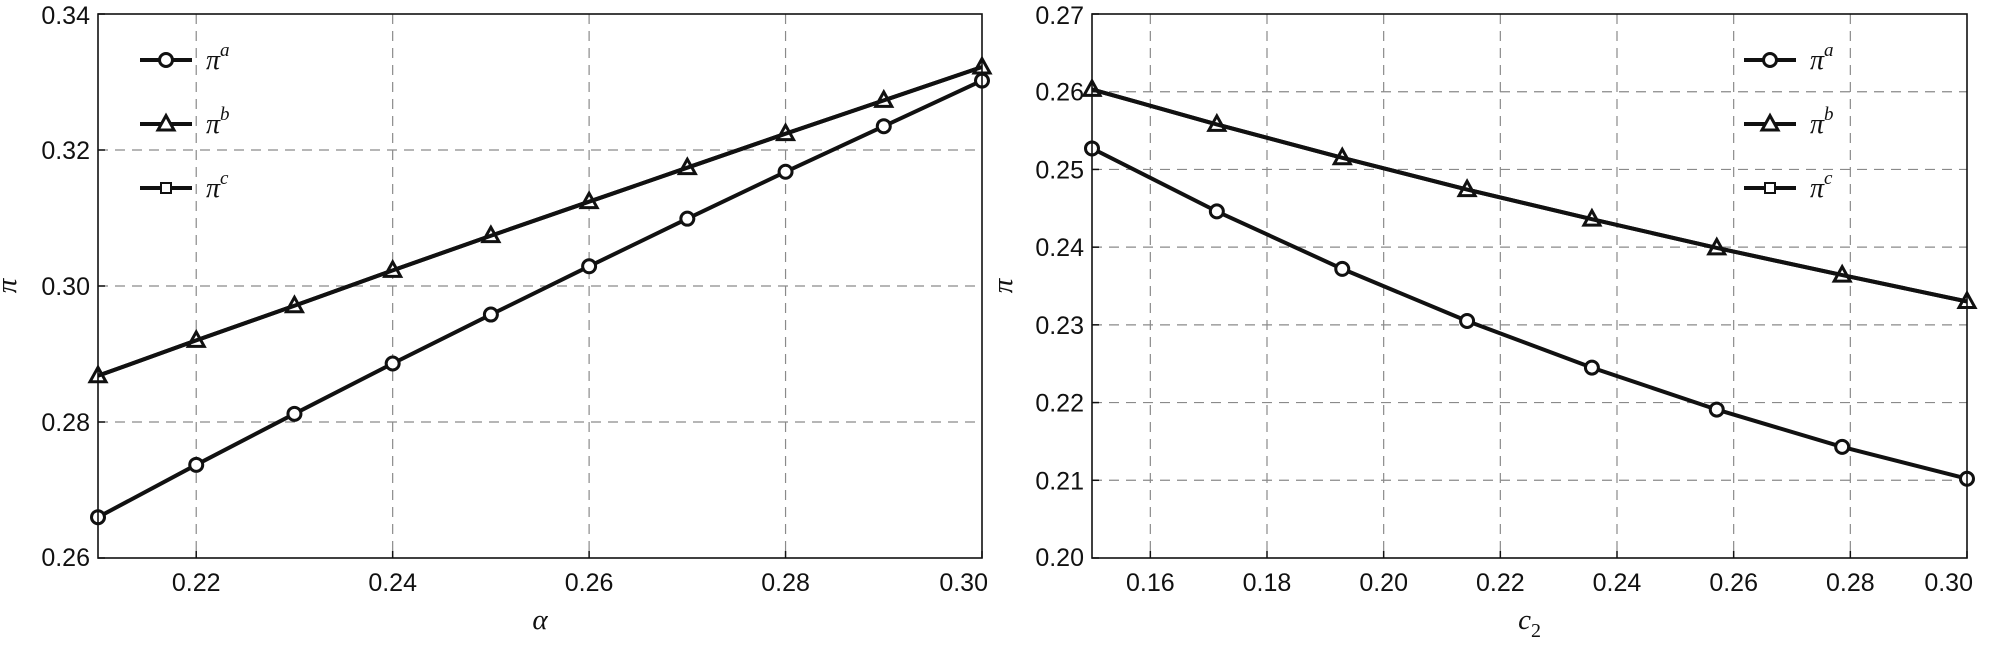 The height and width of the screenshot is (648, 2000). Describe the element at coordinates (166, 188) in the screenshot. I see `chart-1-legend-marker-c` at that location.